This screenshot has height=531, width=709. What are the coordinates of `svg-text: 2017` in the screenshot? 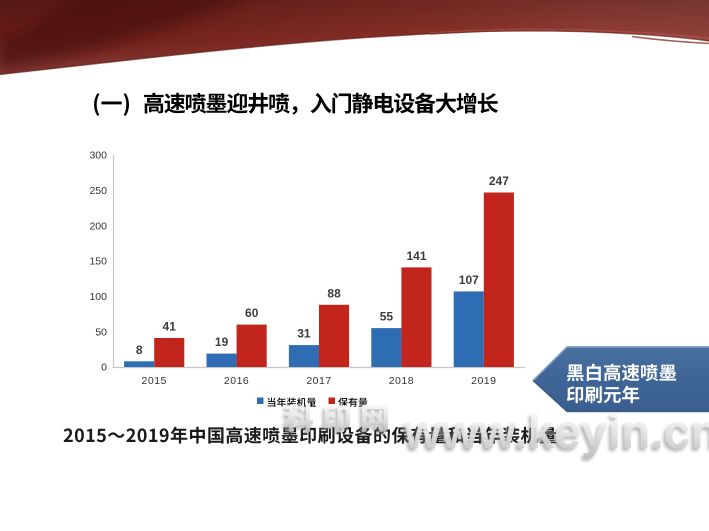 It's located at (318, 381).